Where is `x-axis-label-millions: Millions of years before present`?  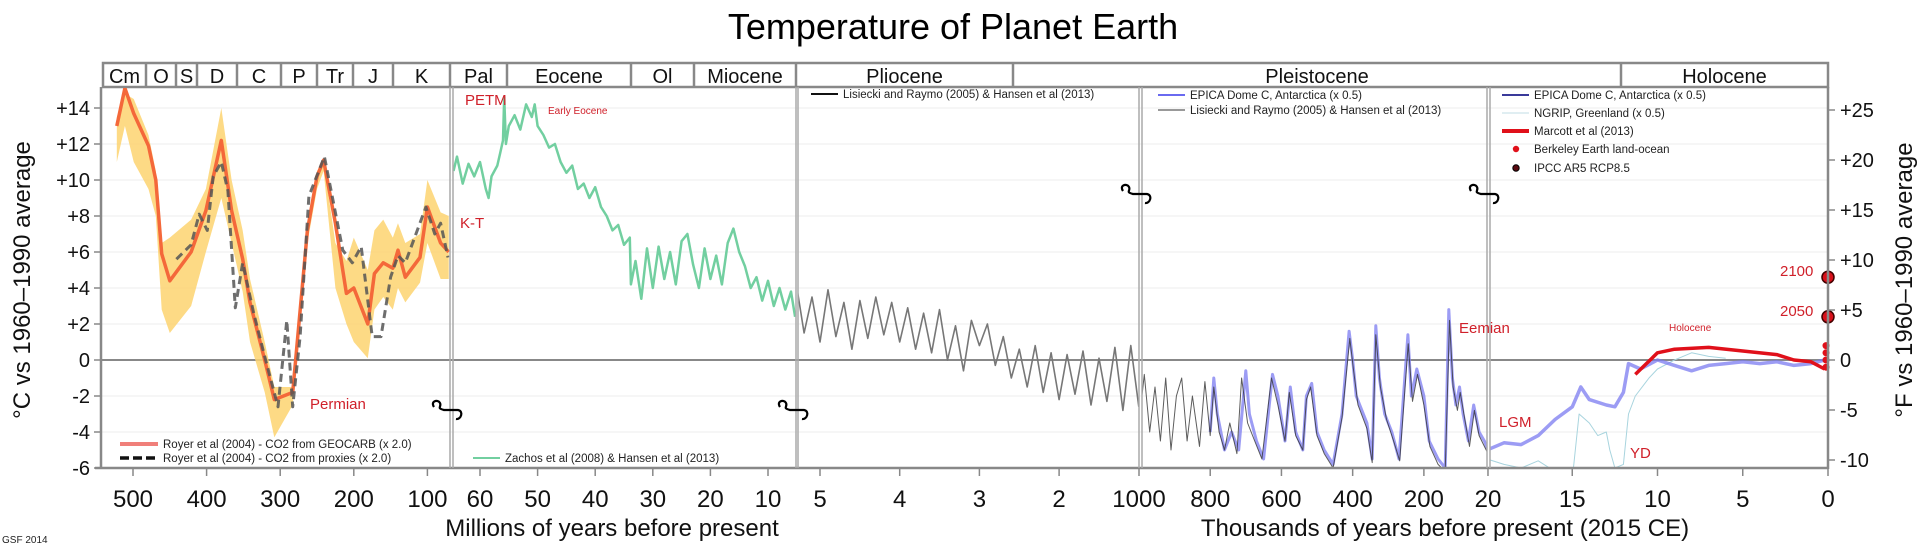
x-axis-label-millions: Millions of years before present is located at coordinates (612, 528).